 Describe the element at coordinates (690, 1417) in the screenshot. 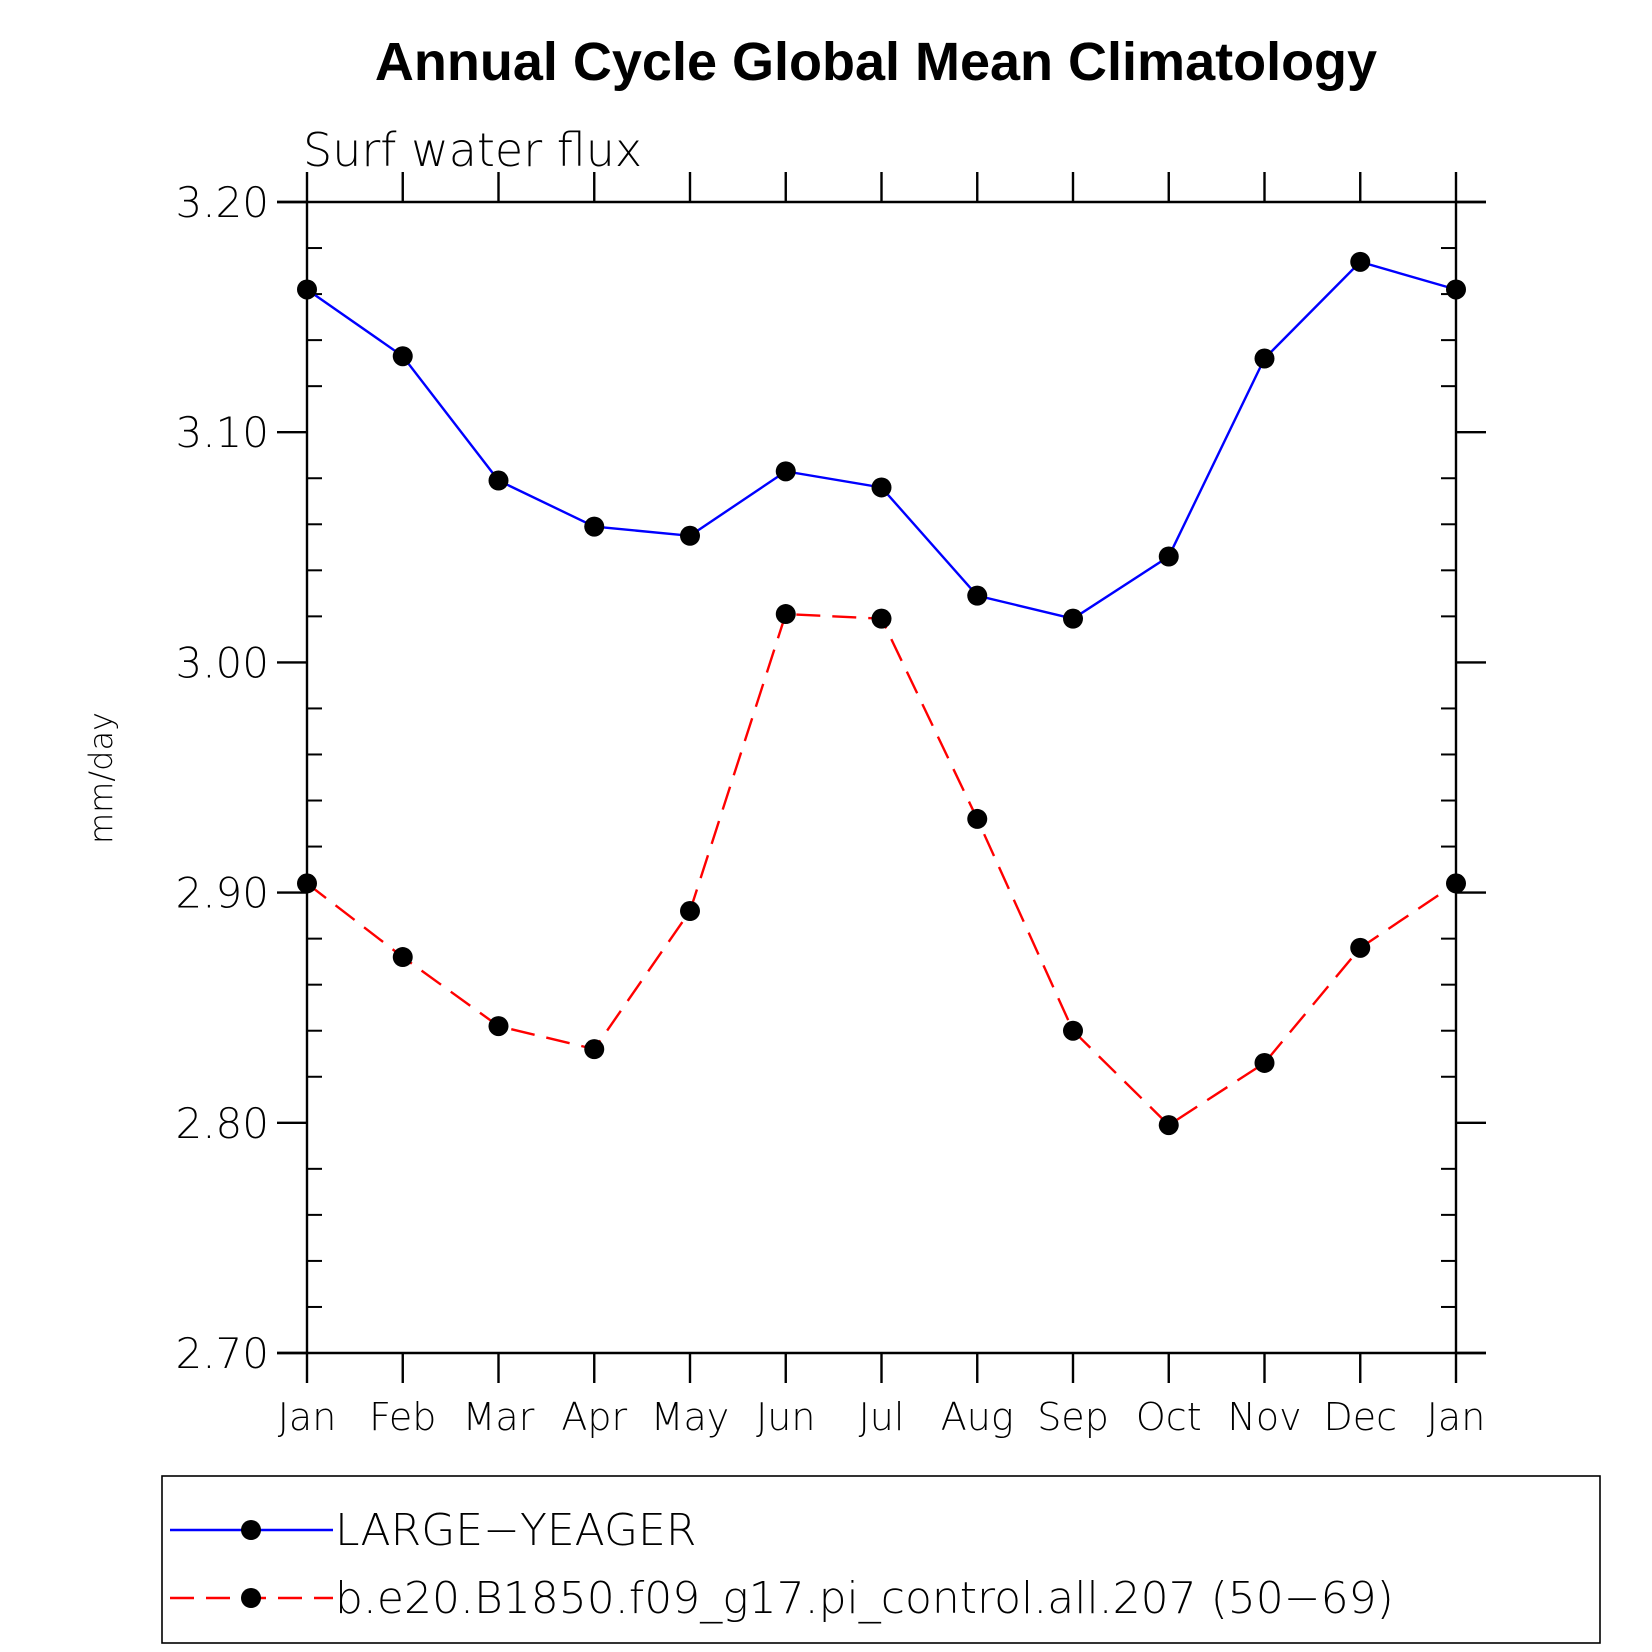

I see `x-tick-label: May` at that location.